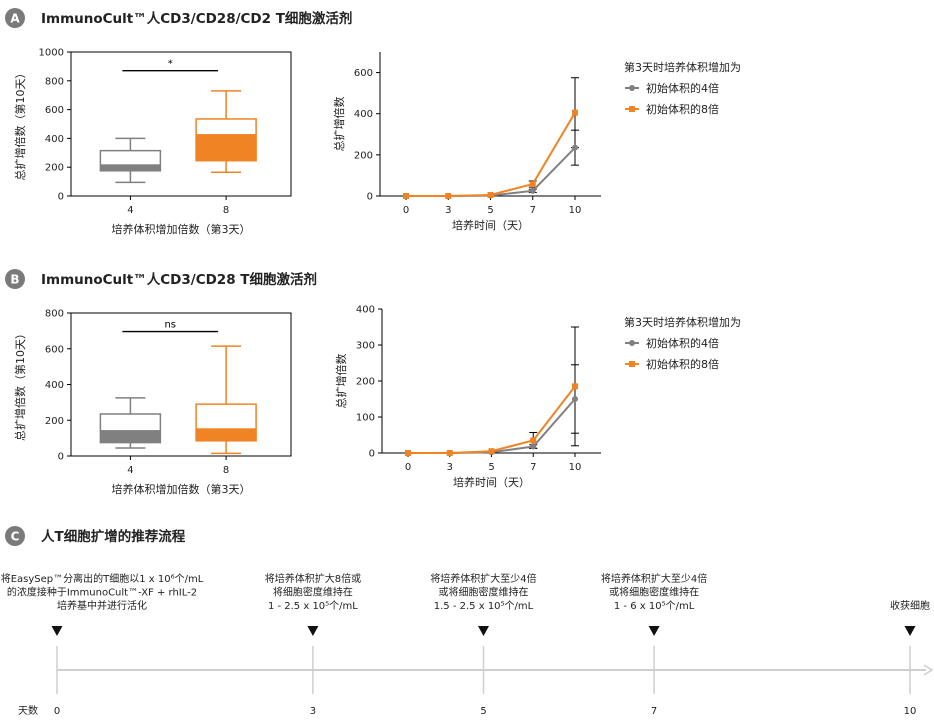 The width and height of the screenshot is (934, 723). What do you see at coordinates (313, 592) in the screenshot?
I see `timeline-step-text: 将细胞密度维持在` at bounding box center [313, 592].